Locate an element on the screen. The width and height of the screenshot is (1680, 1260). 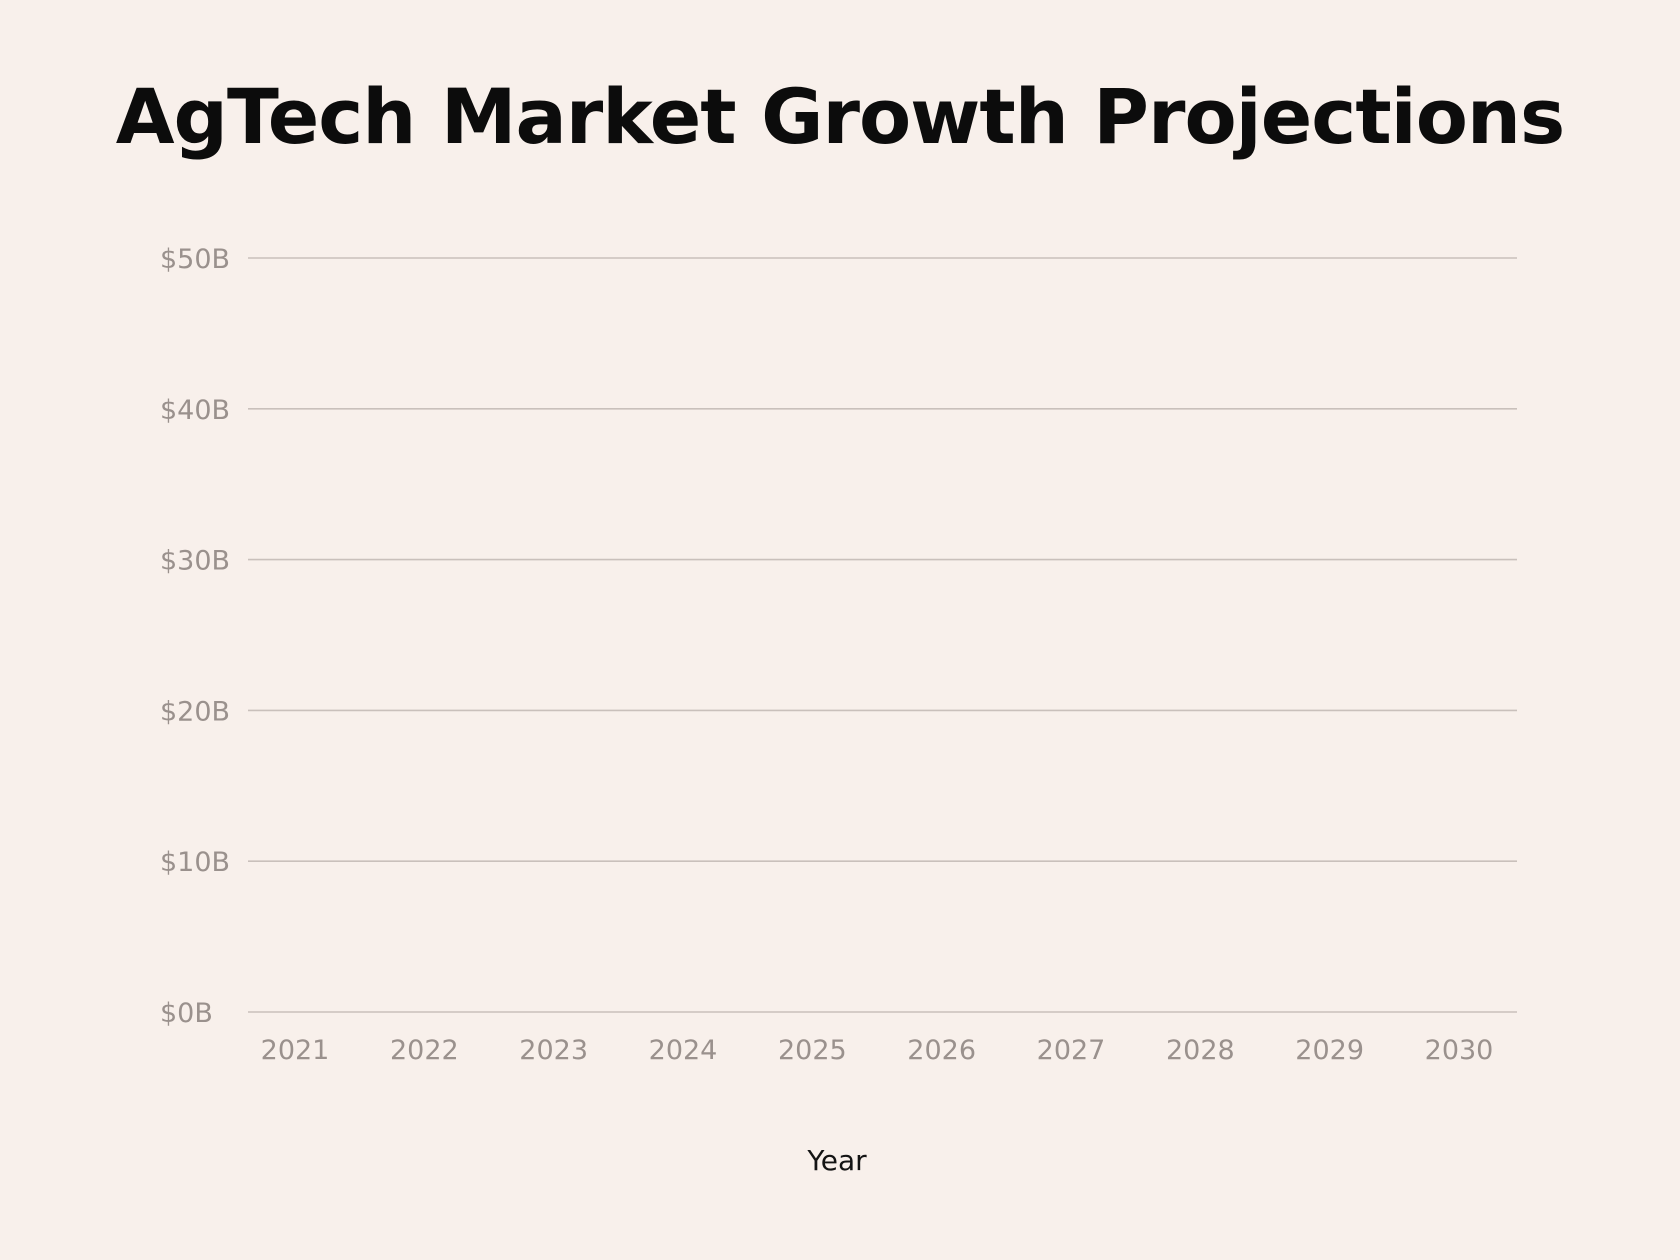
x-tick-label: 2028 is located at coordinates (1200, 1050).